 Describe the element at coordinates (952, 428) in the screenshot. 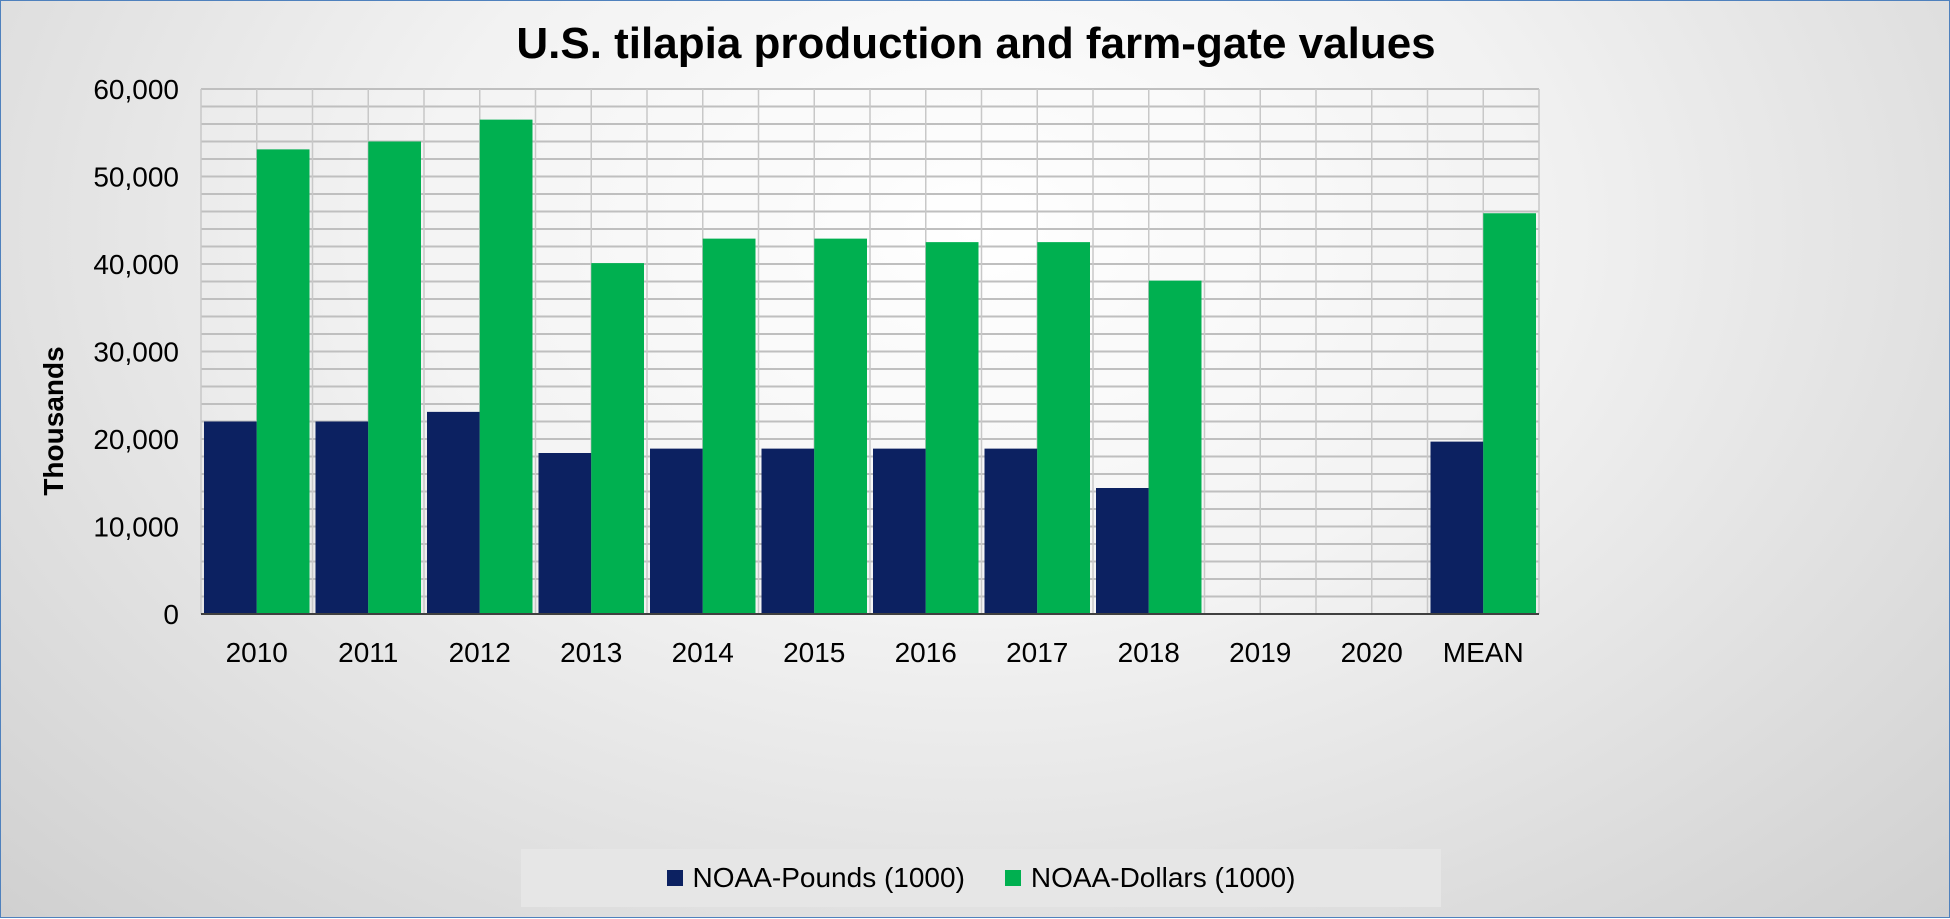

I see `bar-dollars-2016` at that location.